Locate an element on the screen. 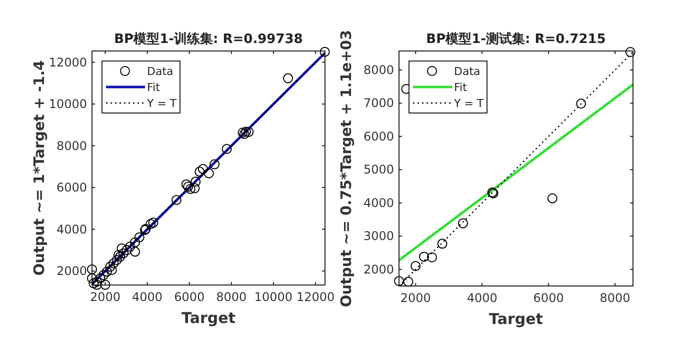 This screenshot has height=350, width=700. y-axis-title: Output ~= 1*Target + -1.4 is located at coordinates (40, 168).